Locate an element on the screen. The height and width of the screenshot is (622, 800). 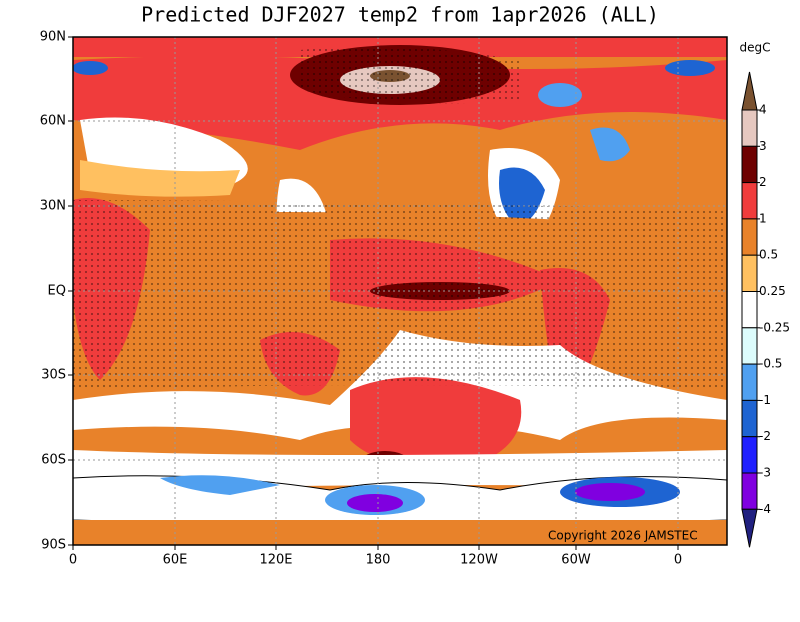
longitude-label: 60W is located at coordinates (576, 560).